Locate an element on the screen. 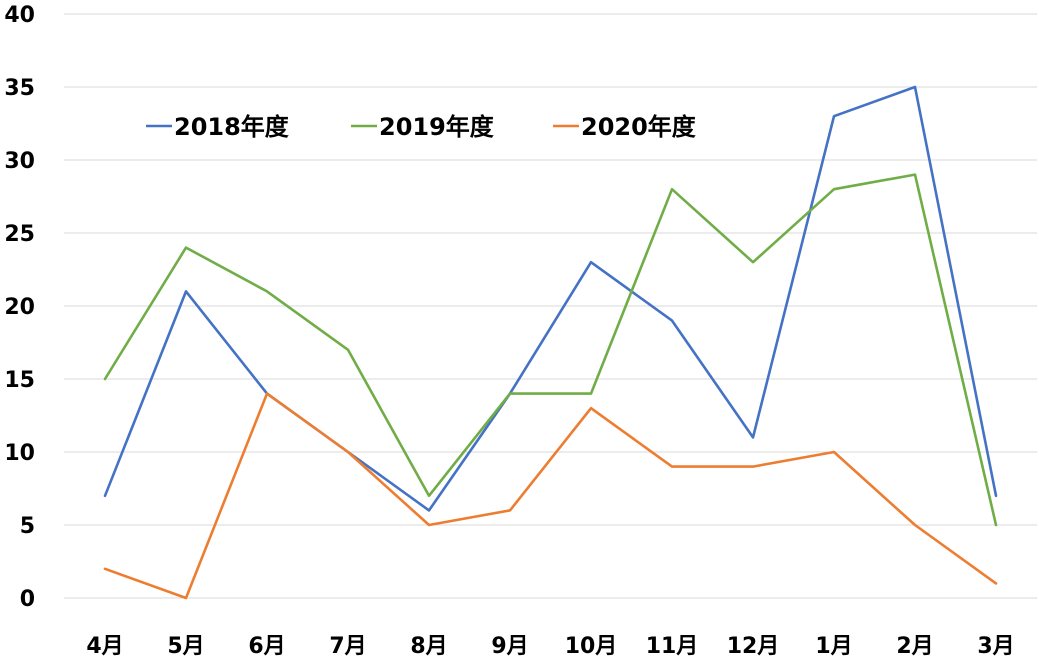 Image resolution: width=1039 pixels, height=660 pixels. legend: 2018年度 2019年度 2020年度 is located at coordinates (421, 127).